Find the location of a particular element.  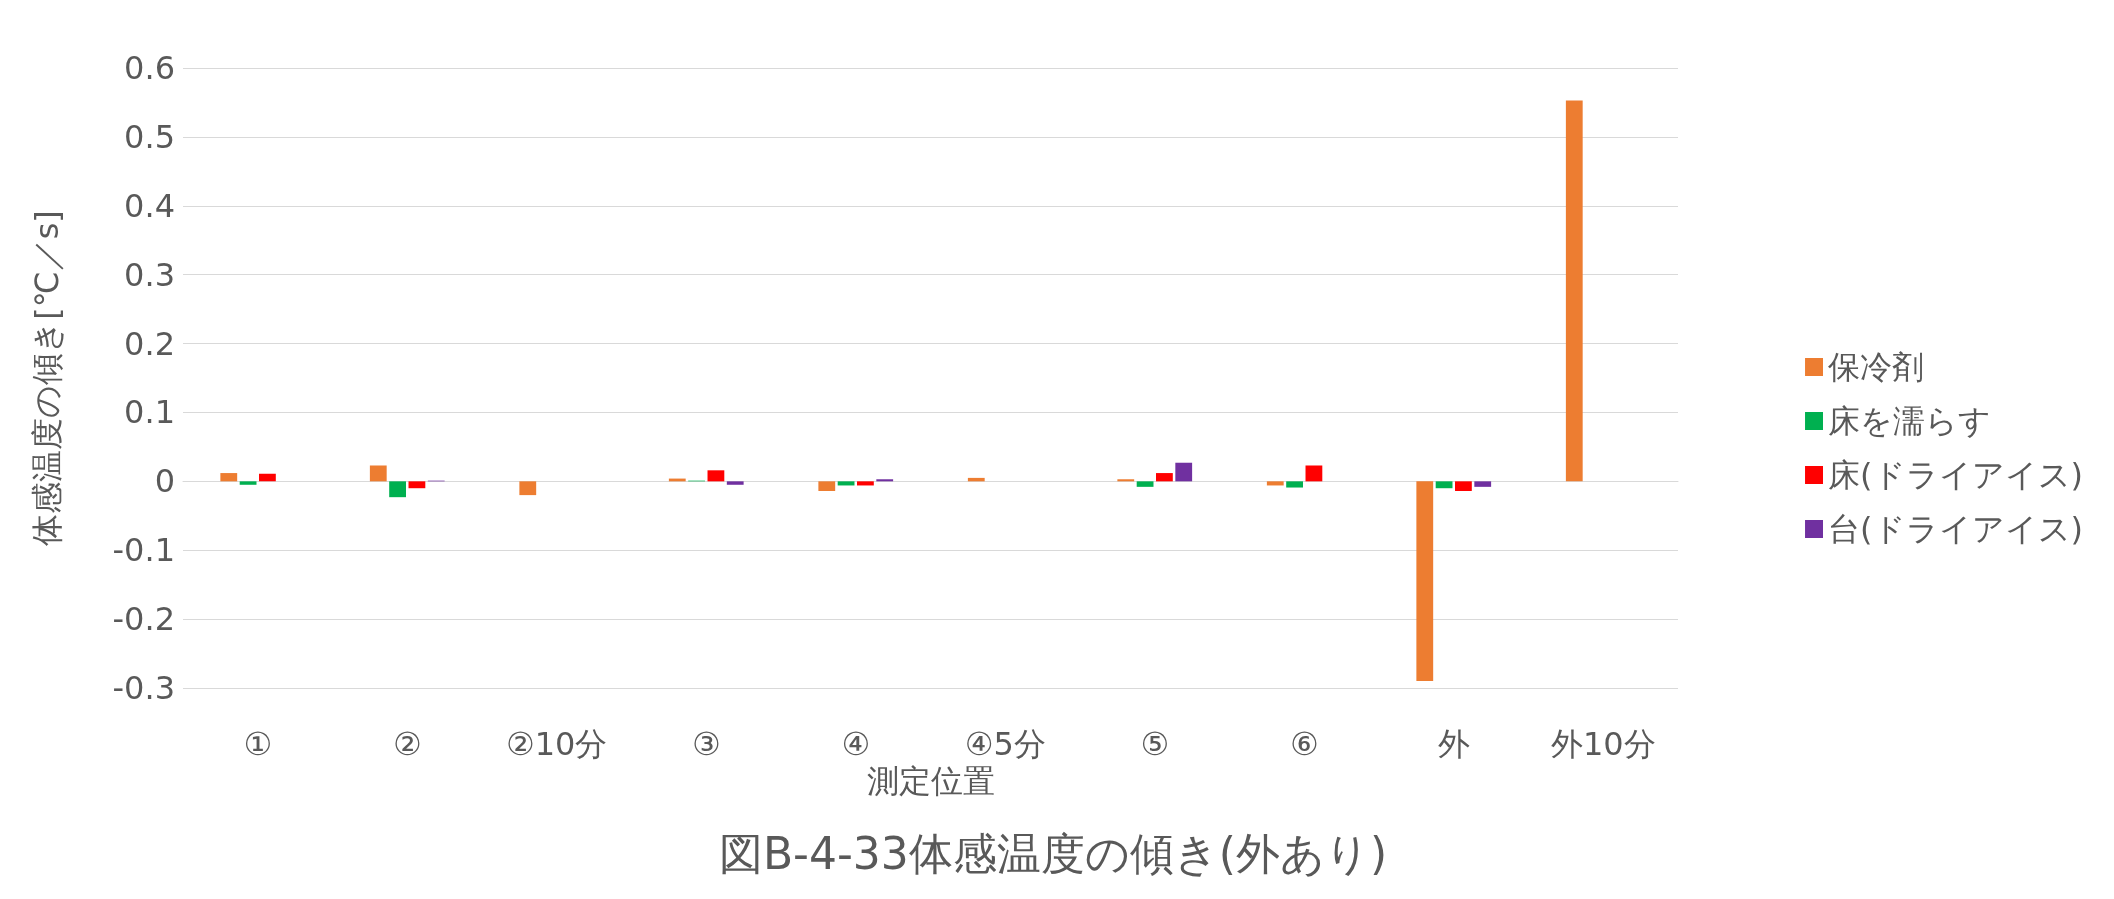

y-tick-label: 0.2 is located at coordinates (149, 343).